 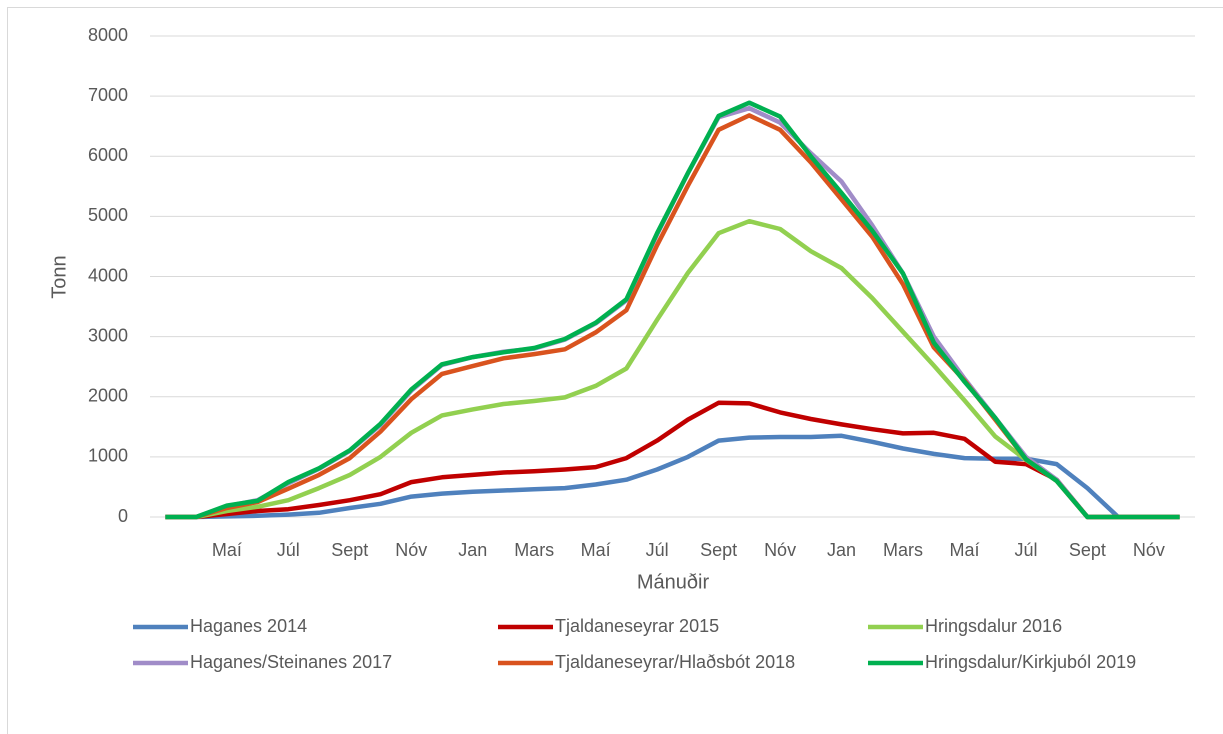 I want to click on legend-label: Hringsdalur/Kirkjuból 2019, so click(x=1030, y=662).